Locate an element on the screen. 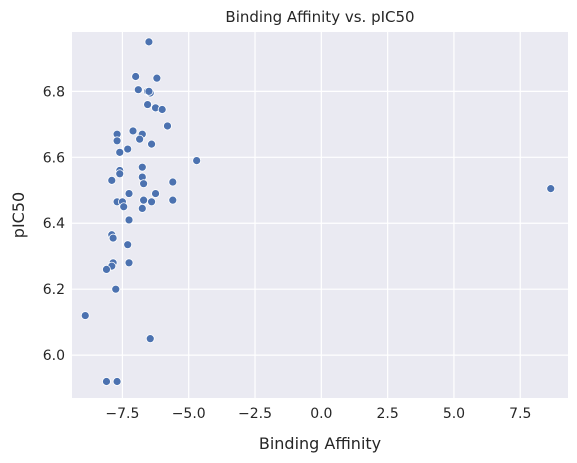 The height and width of the screenshot is (463, 577). y-tick-label: 6.8 is located at coordinates (54, 92).